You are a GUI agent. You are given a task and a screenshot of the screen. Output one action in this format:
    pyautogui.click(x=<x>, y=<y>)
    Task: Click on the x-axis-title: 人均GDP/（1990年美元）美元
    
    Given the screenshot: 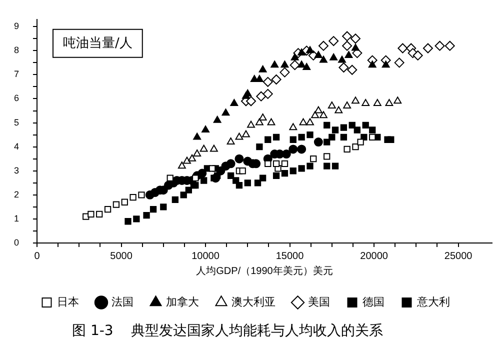 What is the action you would take?
    pyautogui.click(x=264, y=270)
    